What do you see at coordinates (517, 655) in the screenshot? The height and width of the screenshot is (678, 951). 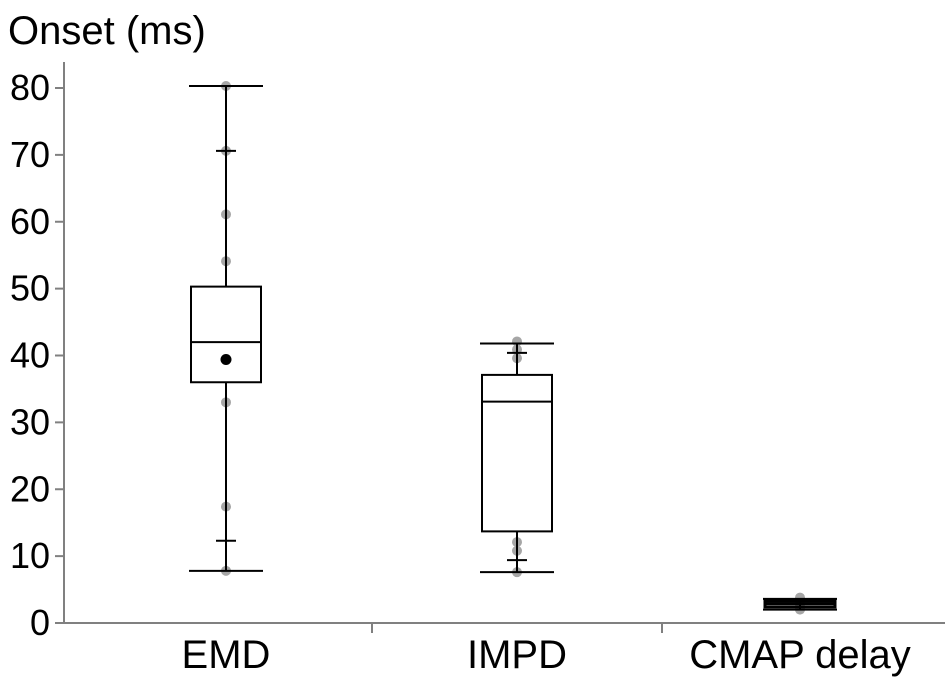 I see `x-category-label: IMPD` at bounding box center [517, 655].